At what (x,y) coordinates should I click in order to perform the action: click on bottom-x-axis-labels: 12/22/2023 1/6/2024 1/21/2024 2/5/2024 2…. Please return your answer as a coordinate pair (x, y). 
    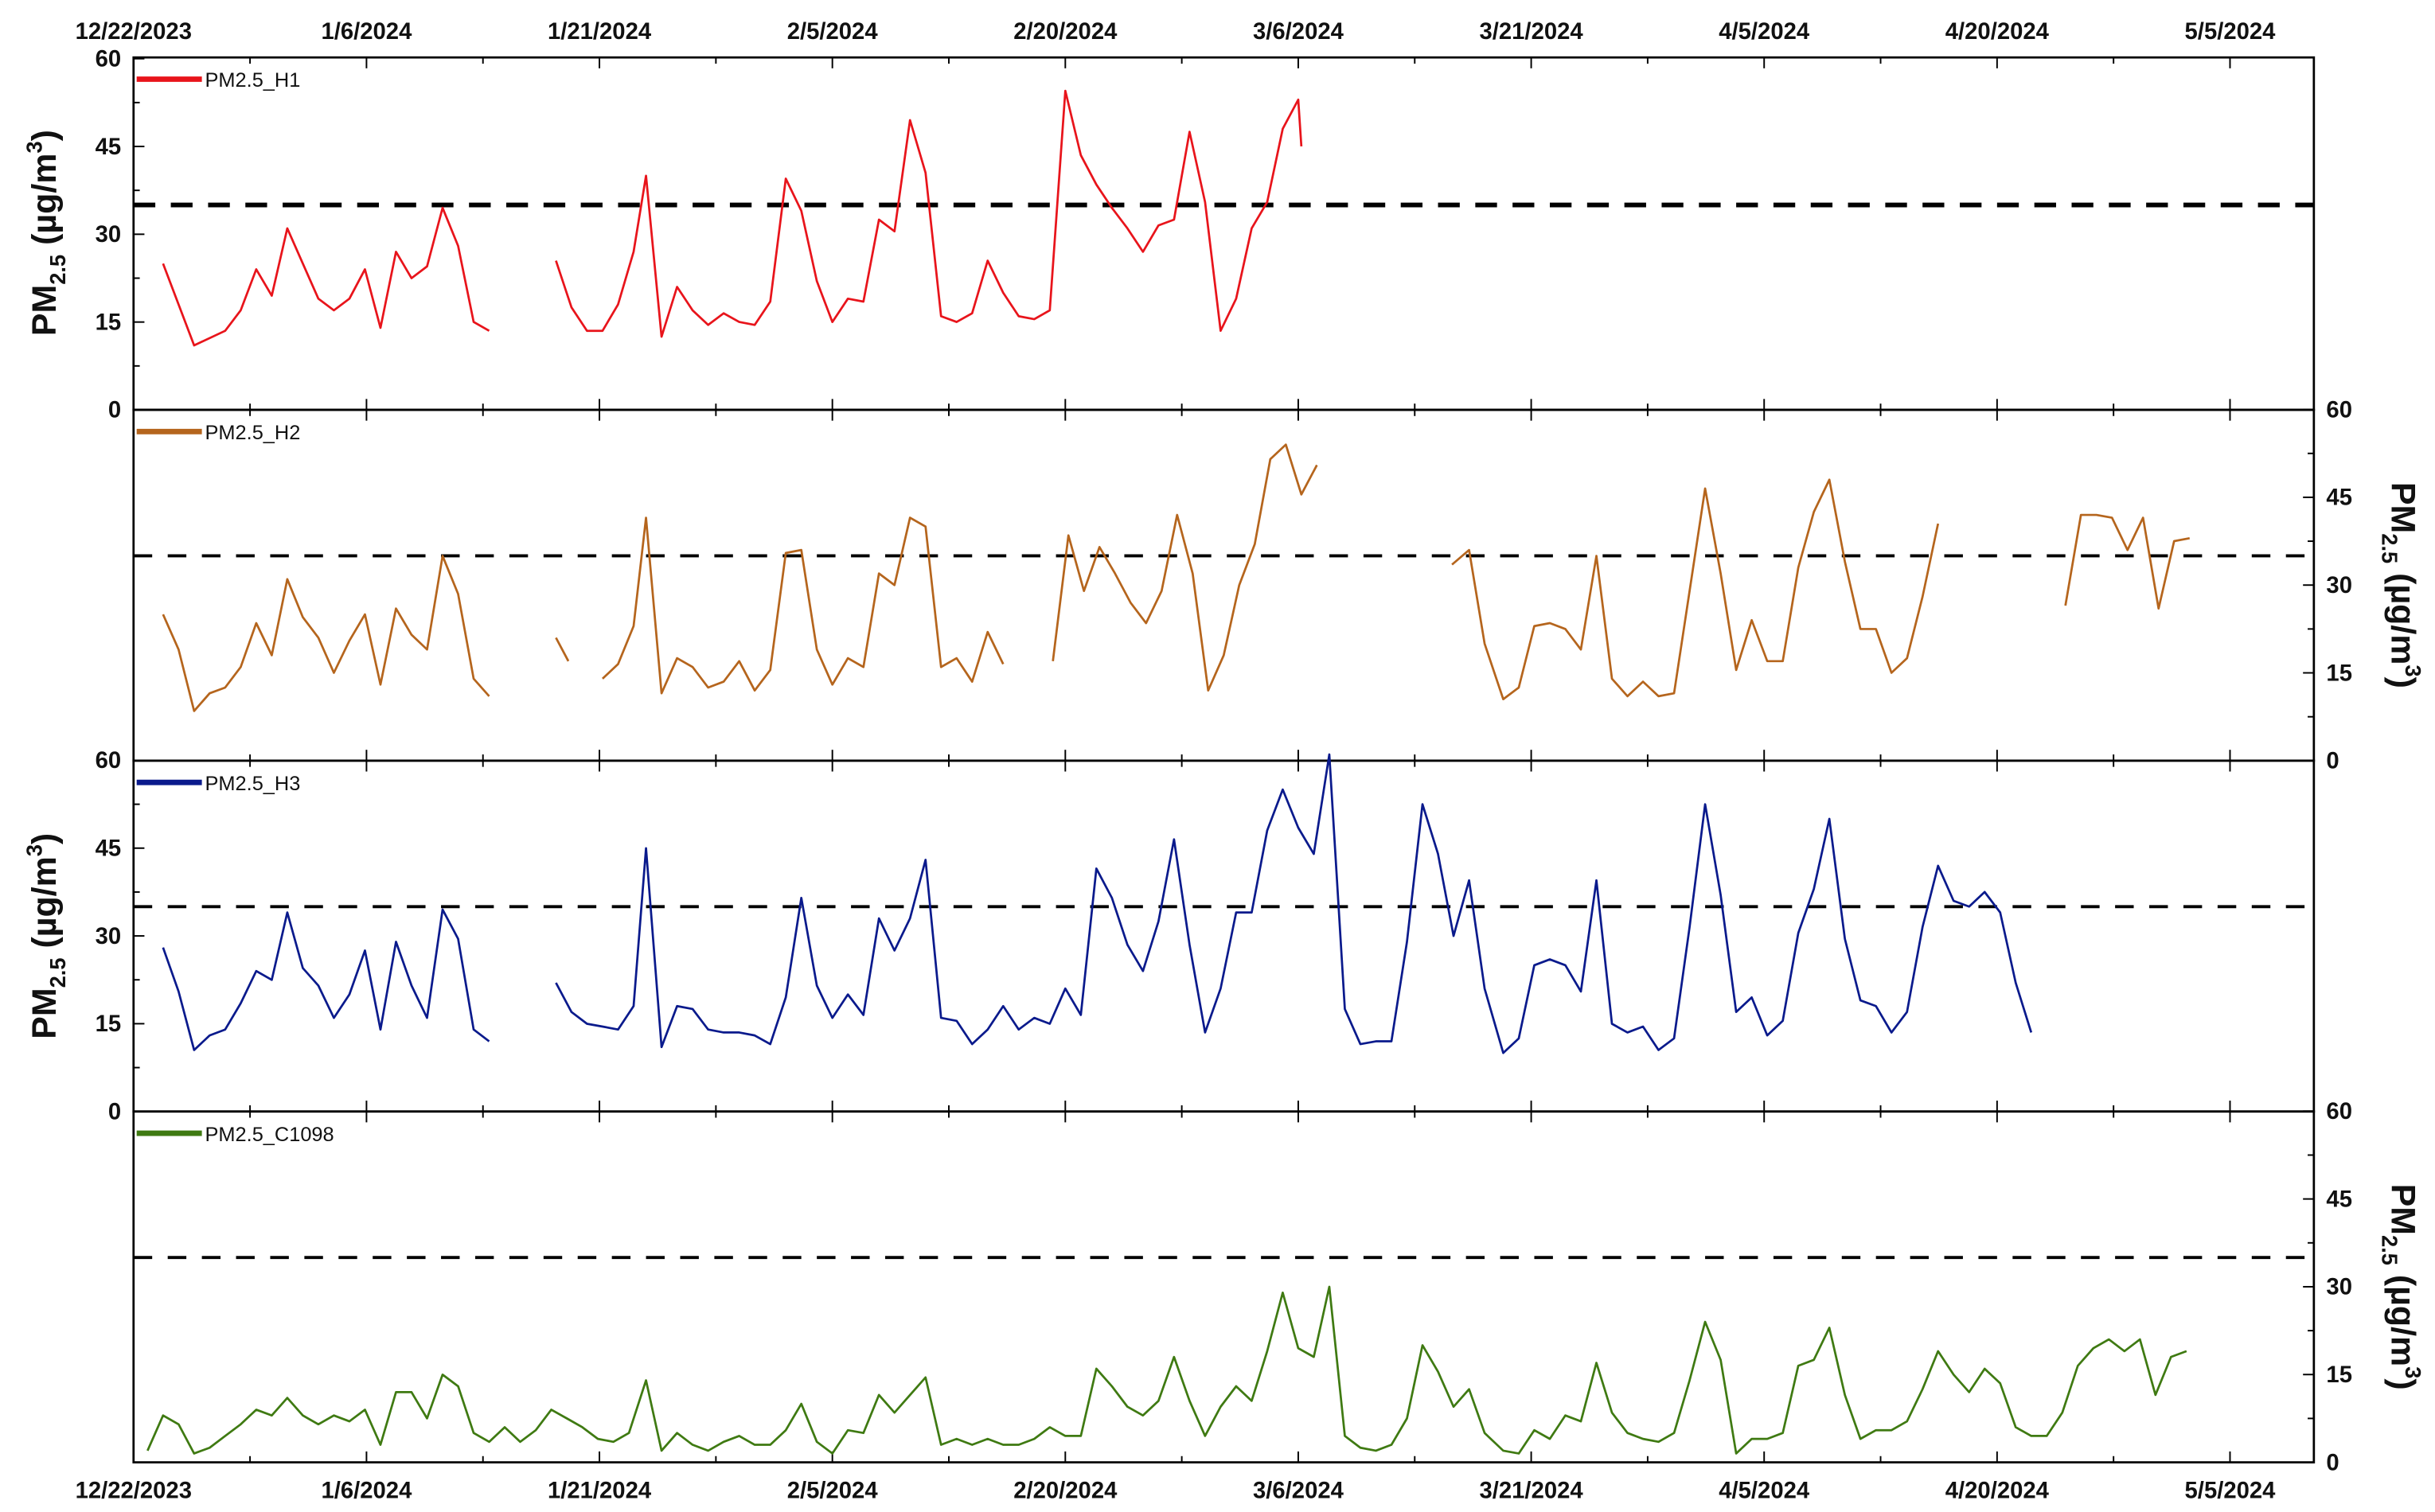
    Looking at the image, I should click on (1176, 1490).